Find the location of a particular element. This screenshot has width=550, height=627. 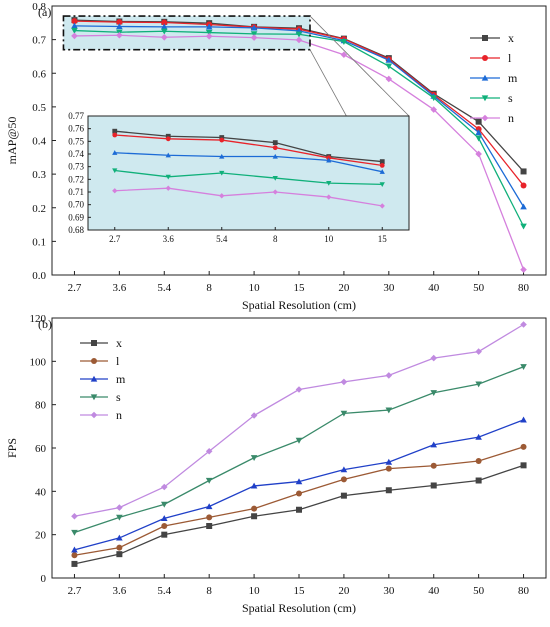

y-axis-label: FPS is located at coordinates (12, 448).